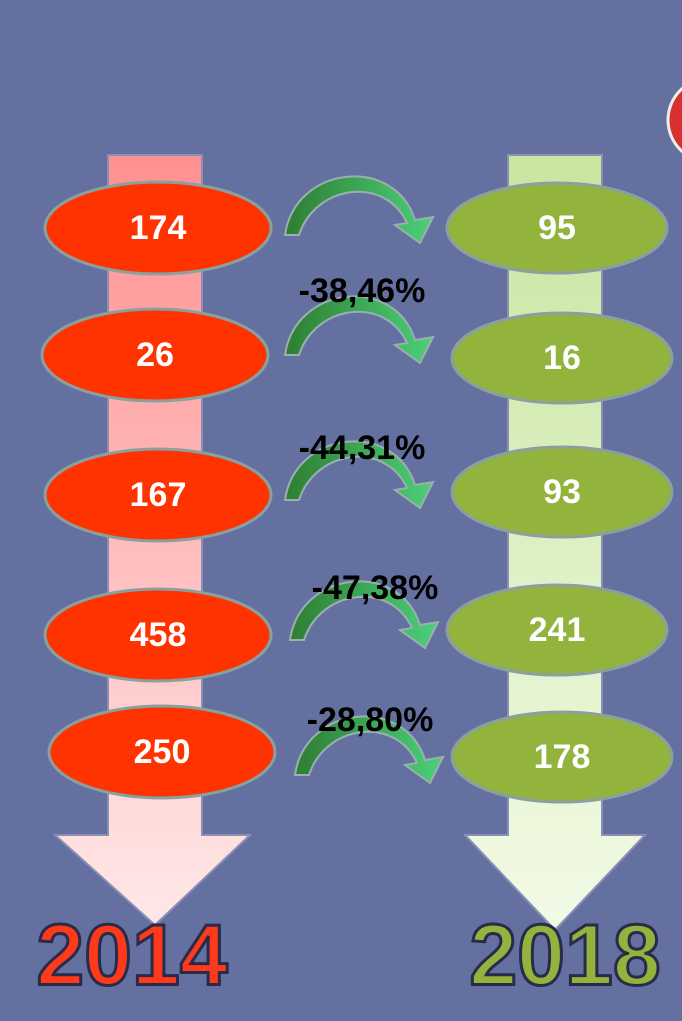 The width and height of the screenshot is (682, 1021). I want to click on change-label: -28,80%, so click(370, 720).